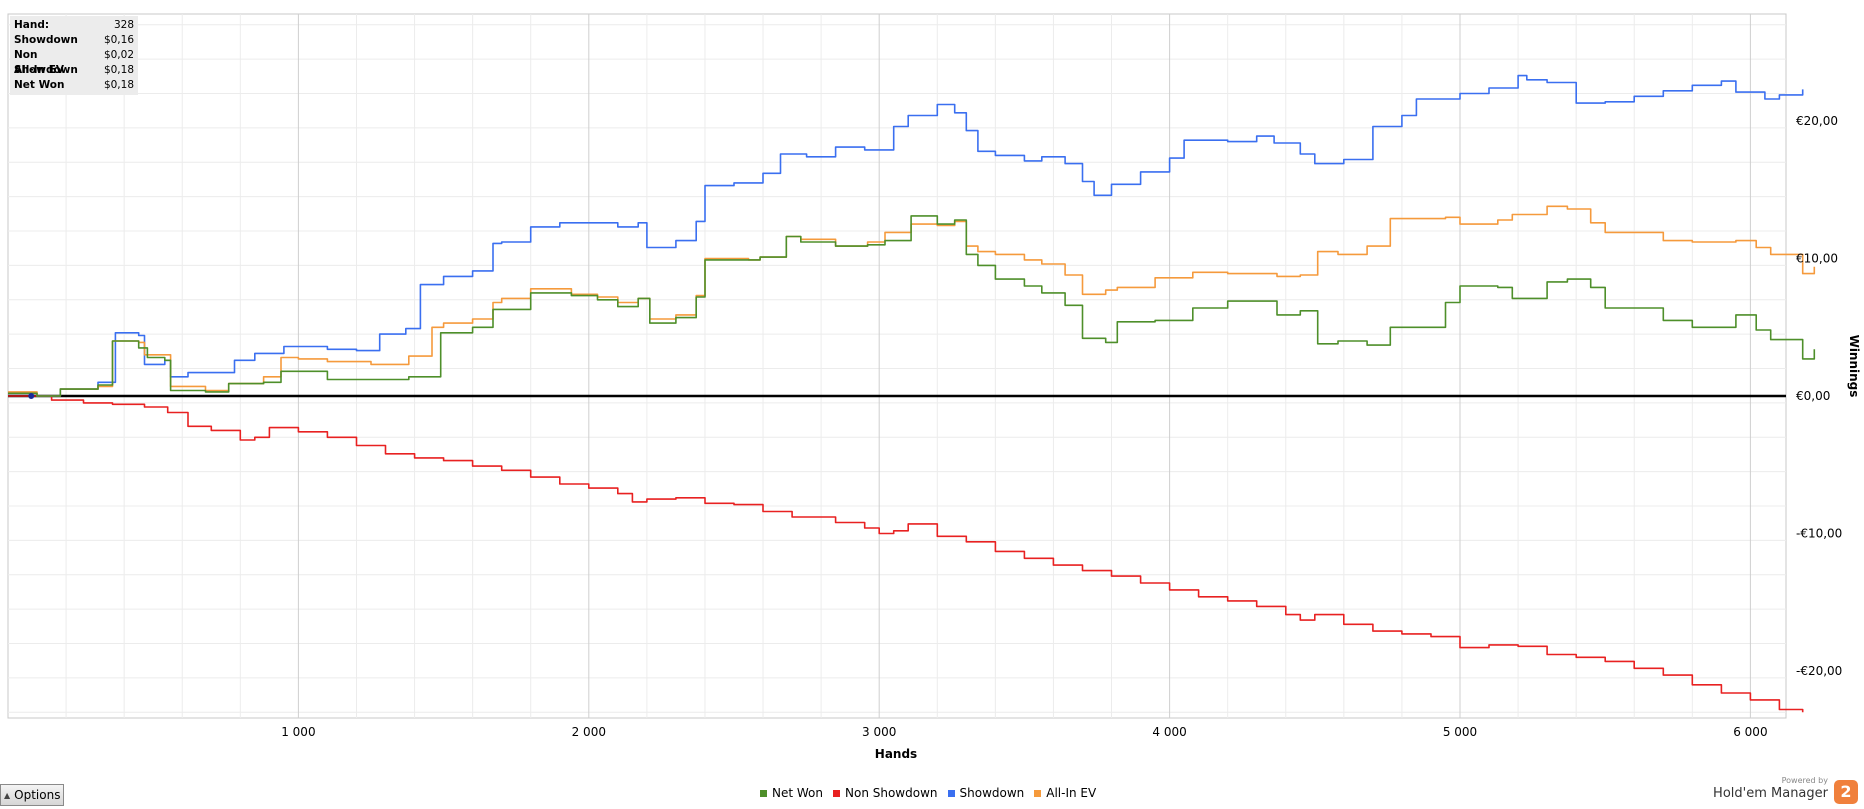  What do you see at coordinates (1817, 259) in the screenshot?
I see `y-tick-label: €10,00` at bounding box center [1817, 259].